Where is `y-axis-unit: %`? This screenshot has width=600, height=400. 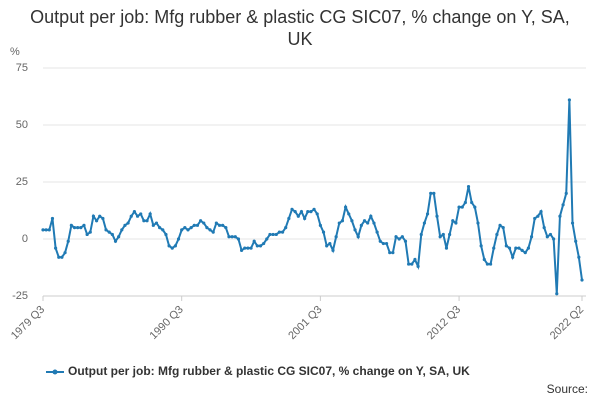 y-axis-unit: % is located at coordinates (15, 52).